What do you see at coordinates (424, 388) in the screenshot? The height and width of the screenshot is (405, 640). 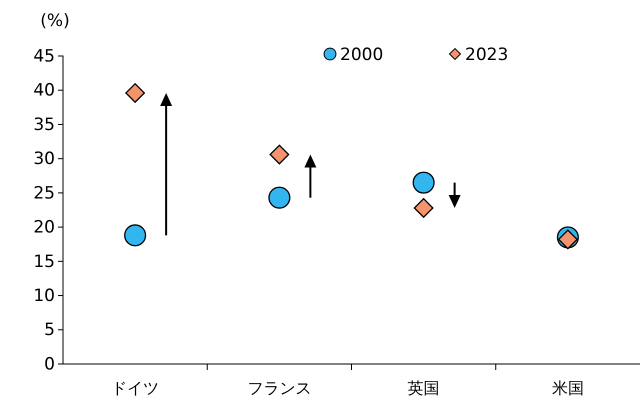 I see `x-tick-label: 英国` at bounding box center [424, 388].